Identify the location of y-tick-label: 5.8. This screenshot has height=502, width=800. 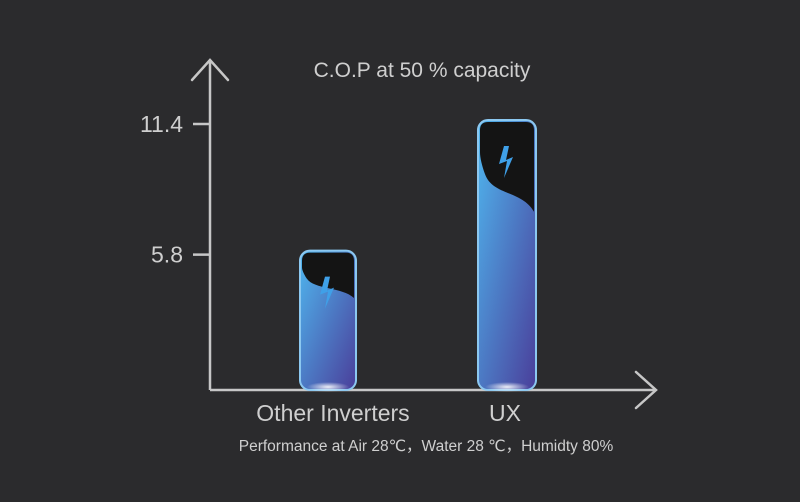
(167, 255).